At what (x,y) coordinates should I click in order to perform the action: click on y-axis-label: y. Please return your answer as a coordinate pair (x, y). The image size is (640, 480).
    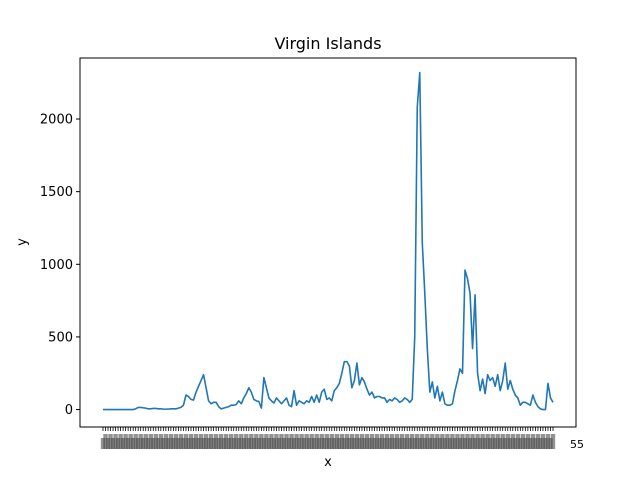
    Looking at the image, I should click on (22, 242).